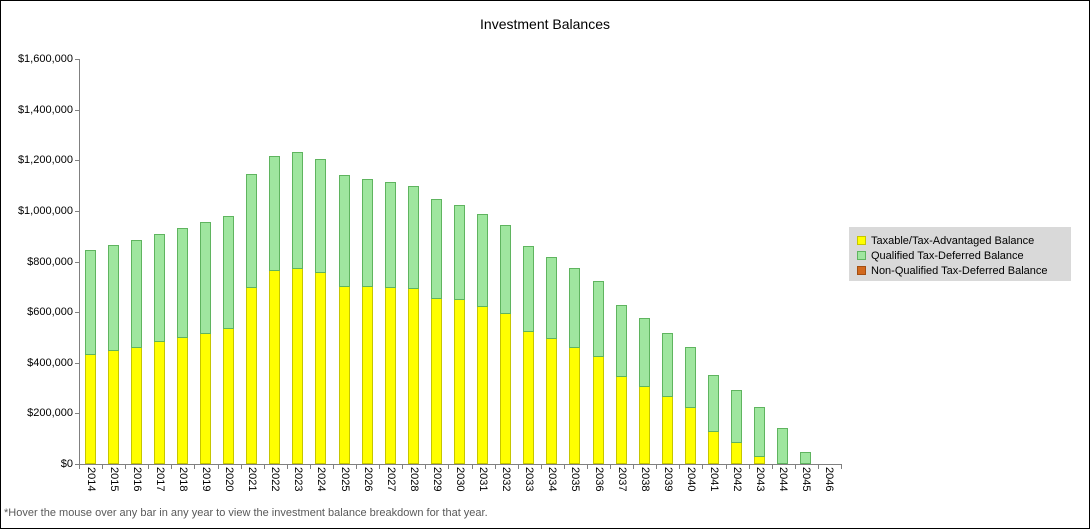 The image size is (1090, 529). I want to click on bar-segment-2025-series0, so click(344, 374).